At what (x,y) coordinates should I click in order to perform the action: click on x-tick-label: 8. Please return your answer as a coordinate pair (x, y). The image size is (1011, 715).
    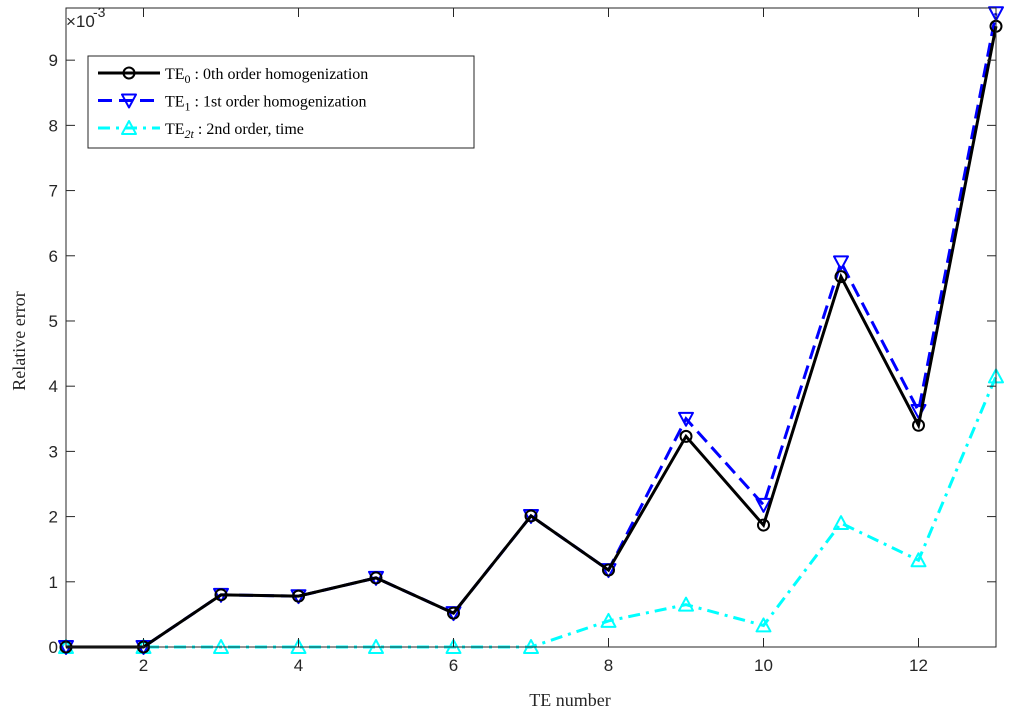
    Looking at the image, I should click on (608, 665).